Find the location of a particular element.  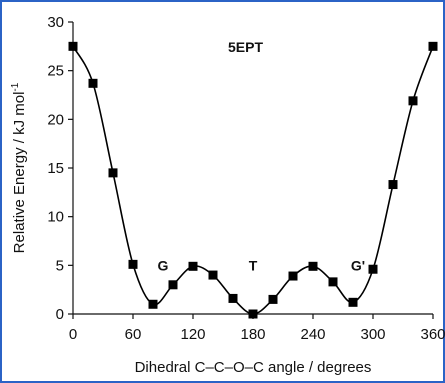

x-tick-label: 120 is located at coordinates (192, 334).